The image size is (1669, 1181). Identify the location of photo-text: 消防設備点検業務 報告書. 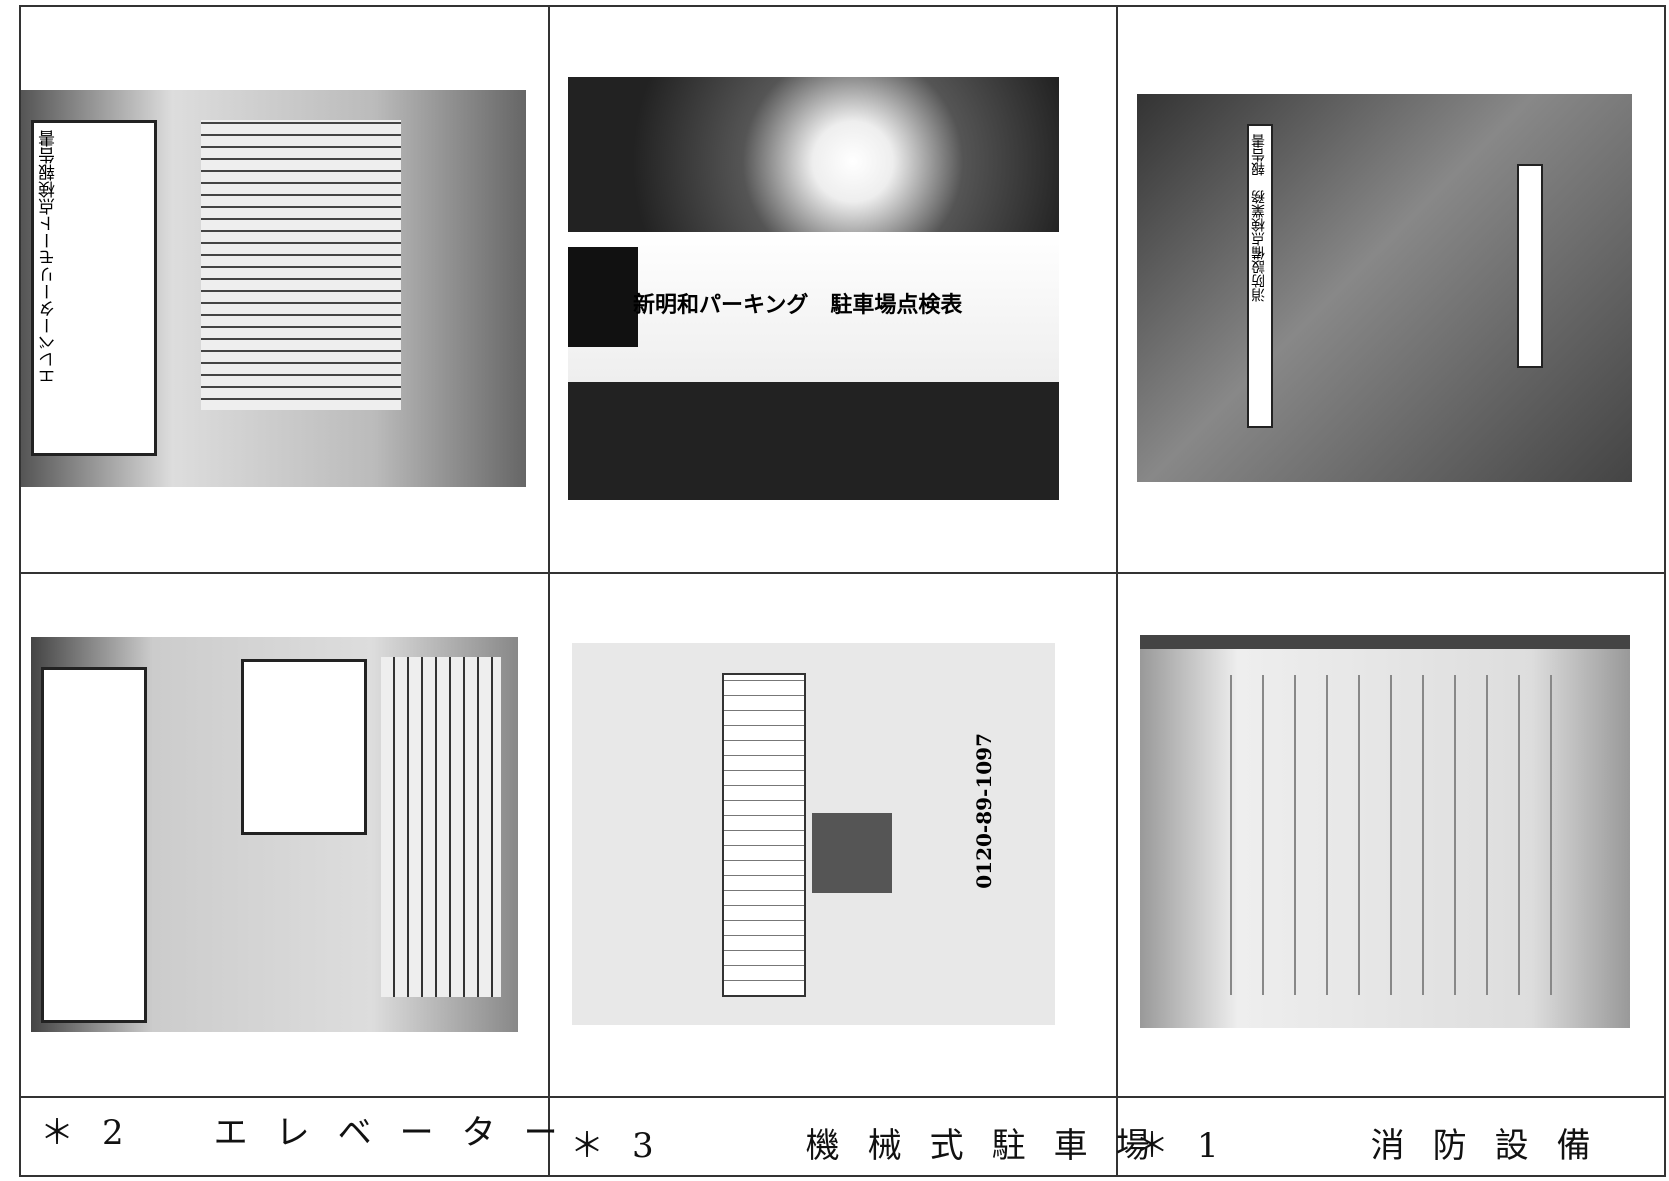
(1259, 218).